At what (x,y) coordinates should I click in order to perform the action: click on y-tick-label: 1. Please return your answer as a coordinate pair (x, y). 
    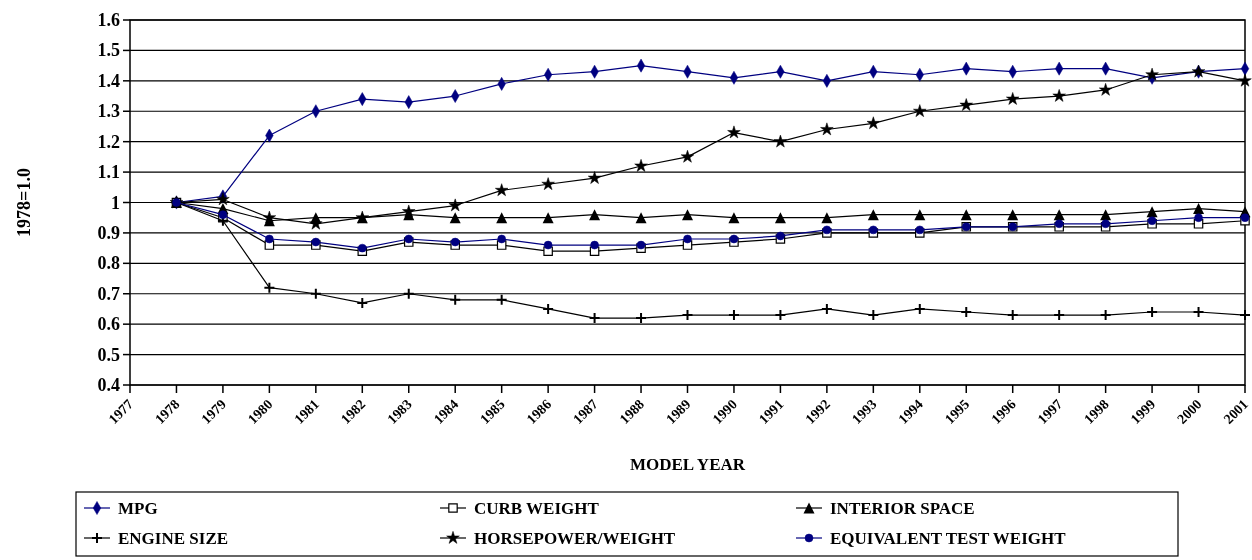
    Looking at the image, I should click on (115, 202).